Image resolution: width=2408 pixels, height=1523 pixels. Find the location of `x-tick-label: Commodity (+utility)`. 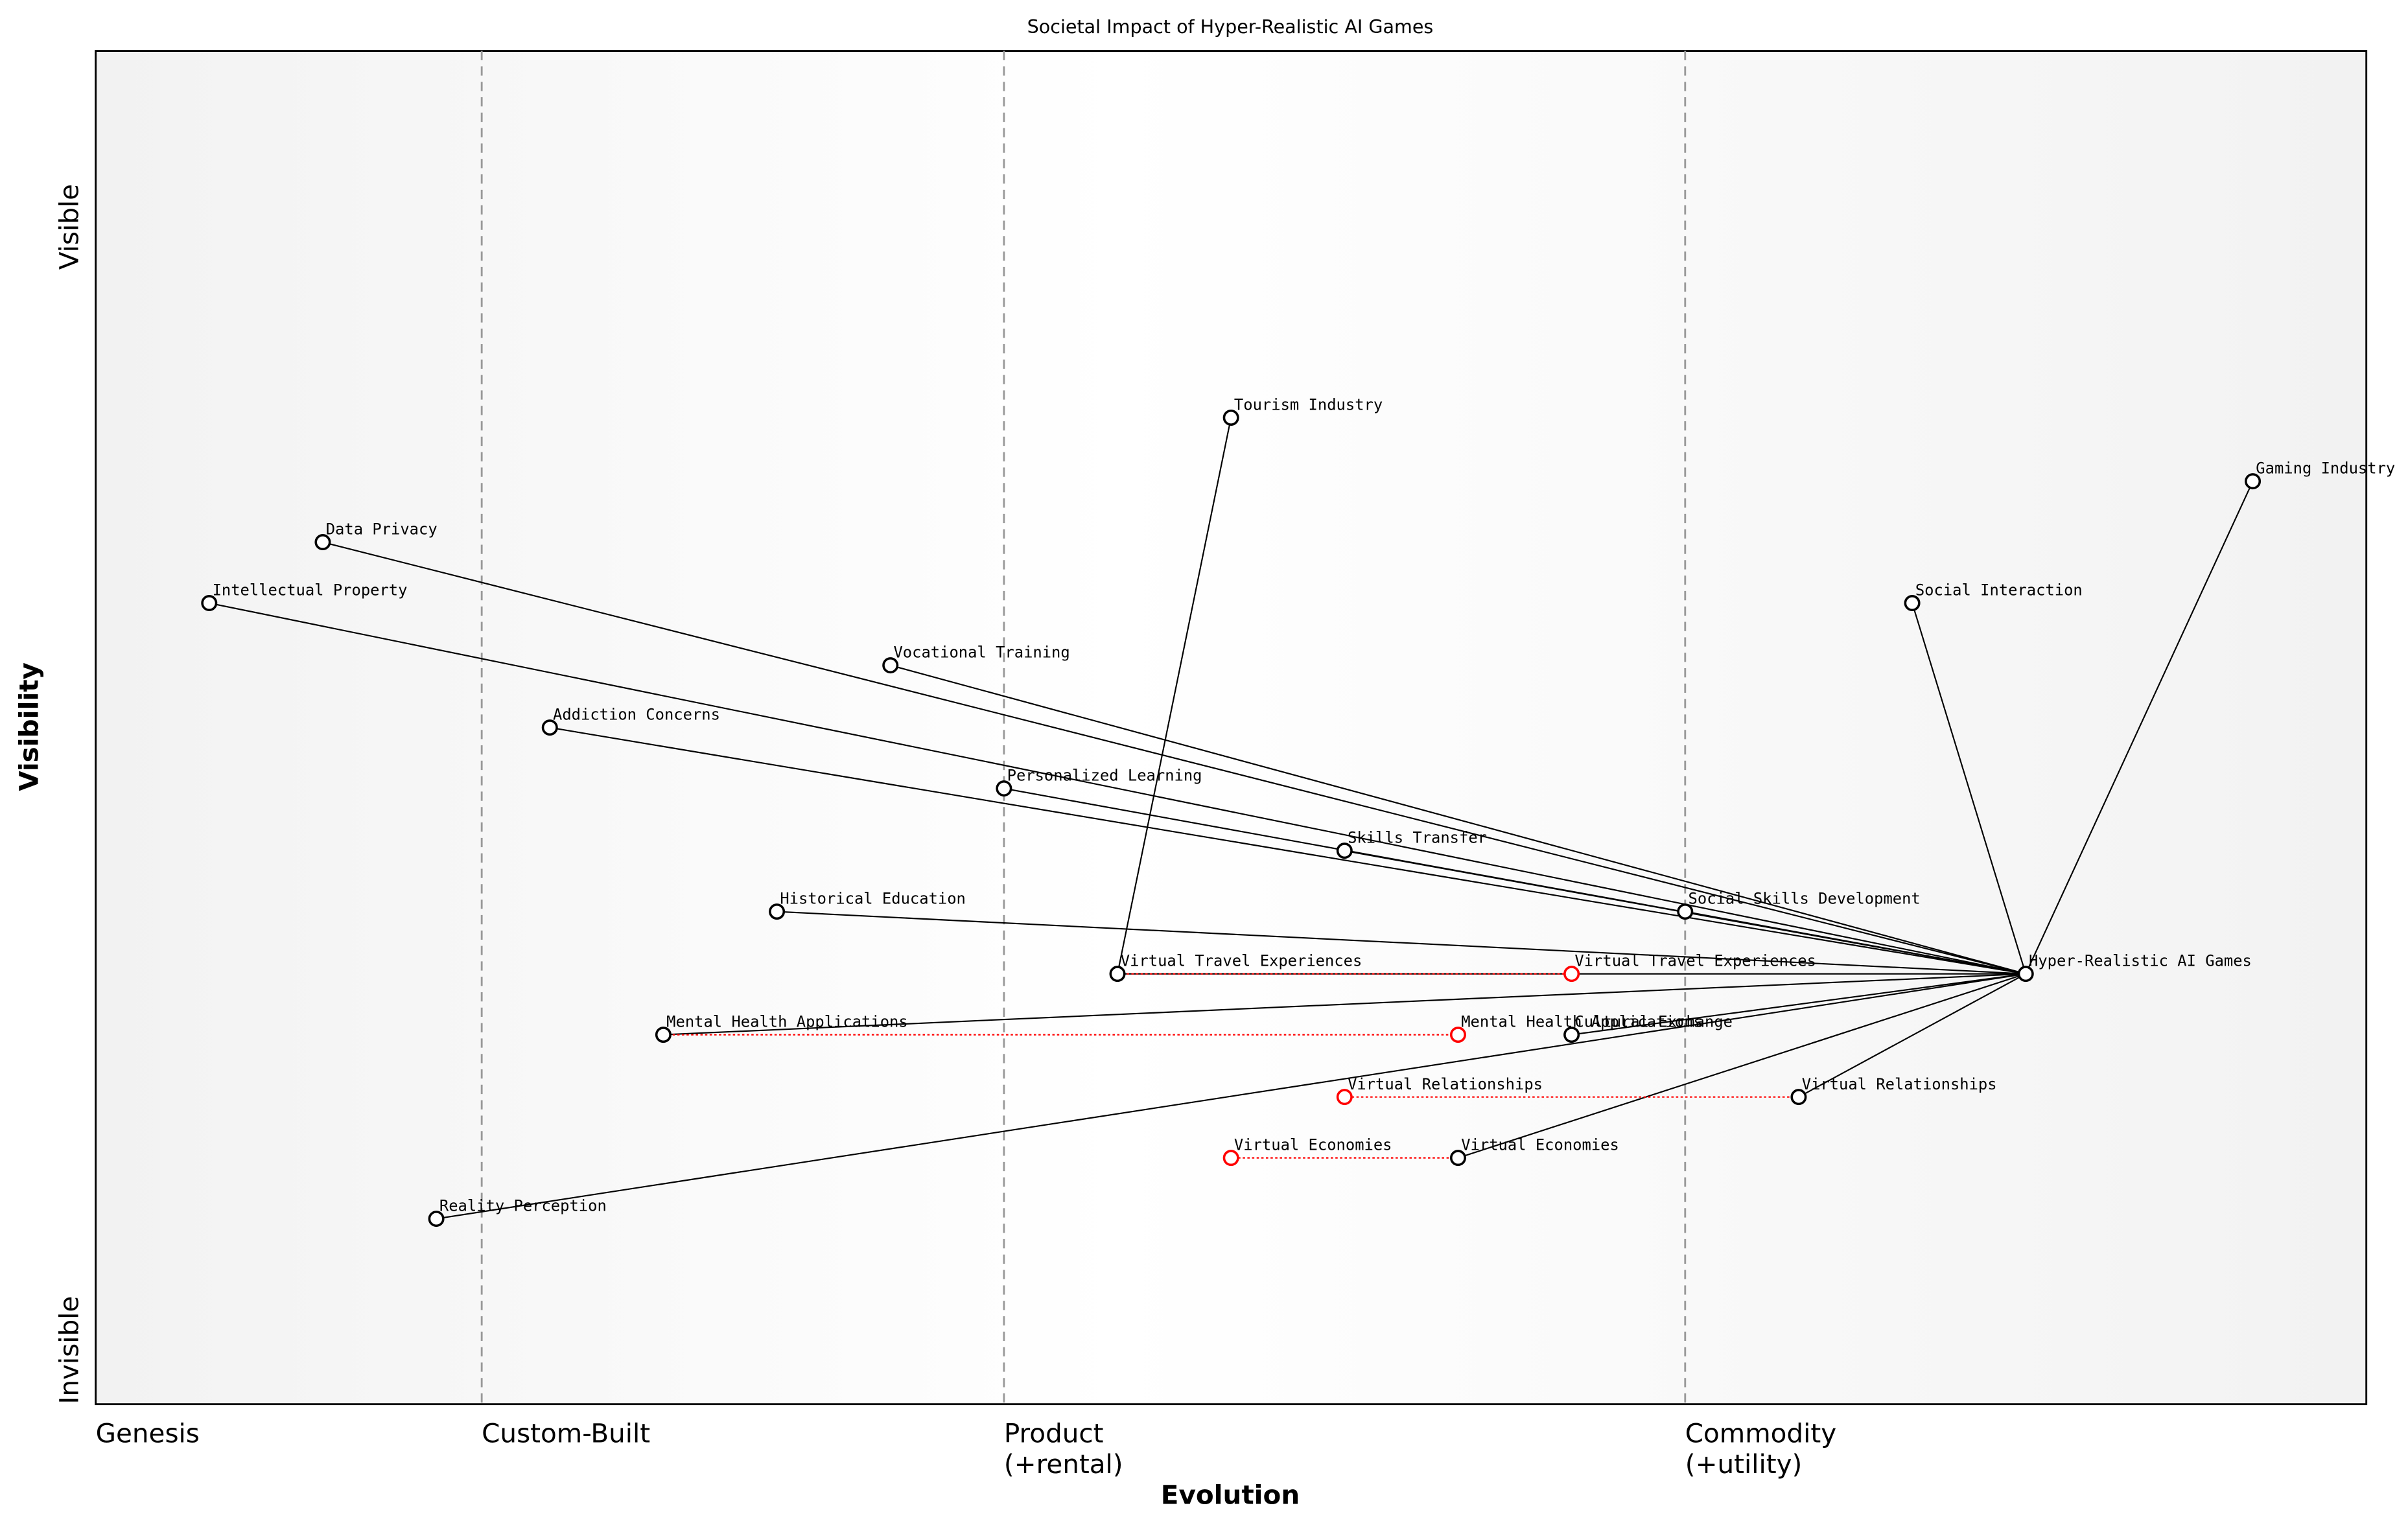

x-tick-label: Commodity (+utility) is located at coordinates (1761, 1448).